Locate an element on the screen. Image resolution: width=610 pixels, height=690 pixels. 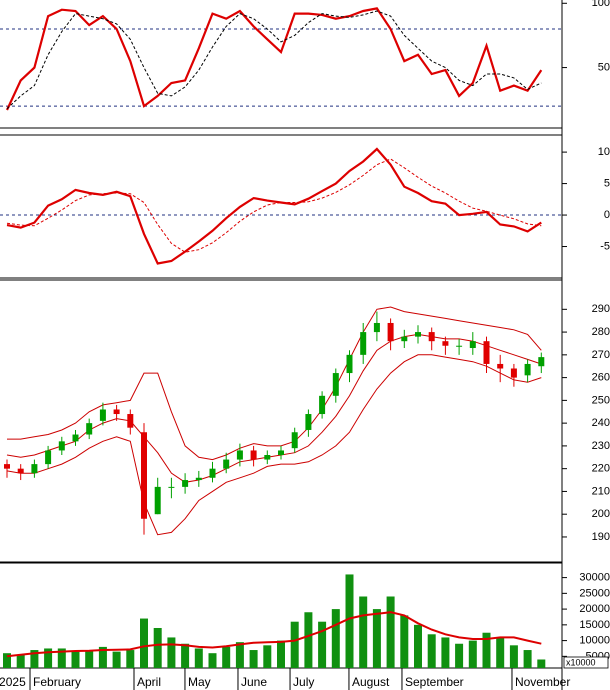
y-tick-label: 270 is located at coordinates (601, 355).